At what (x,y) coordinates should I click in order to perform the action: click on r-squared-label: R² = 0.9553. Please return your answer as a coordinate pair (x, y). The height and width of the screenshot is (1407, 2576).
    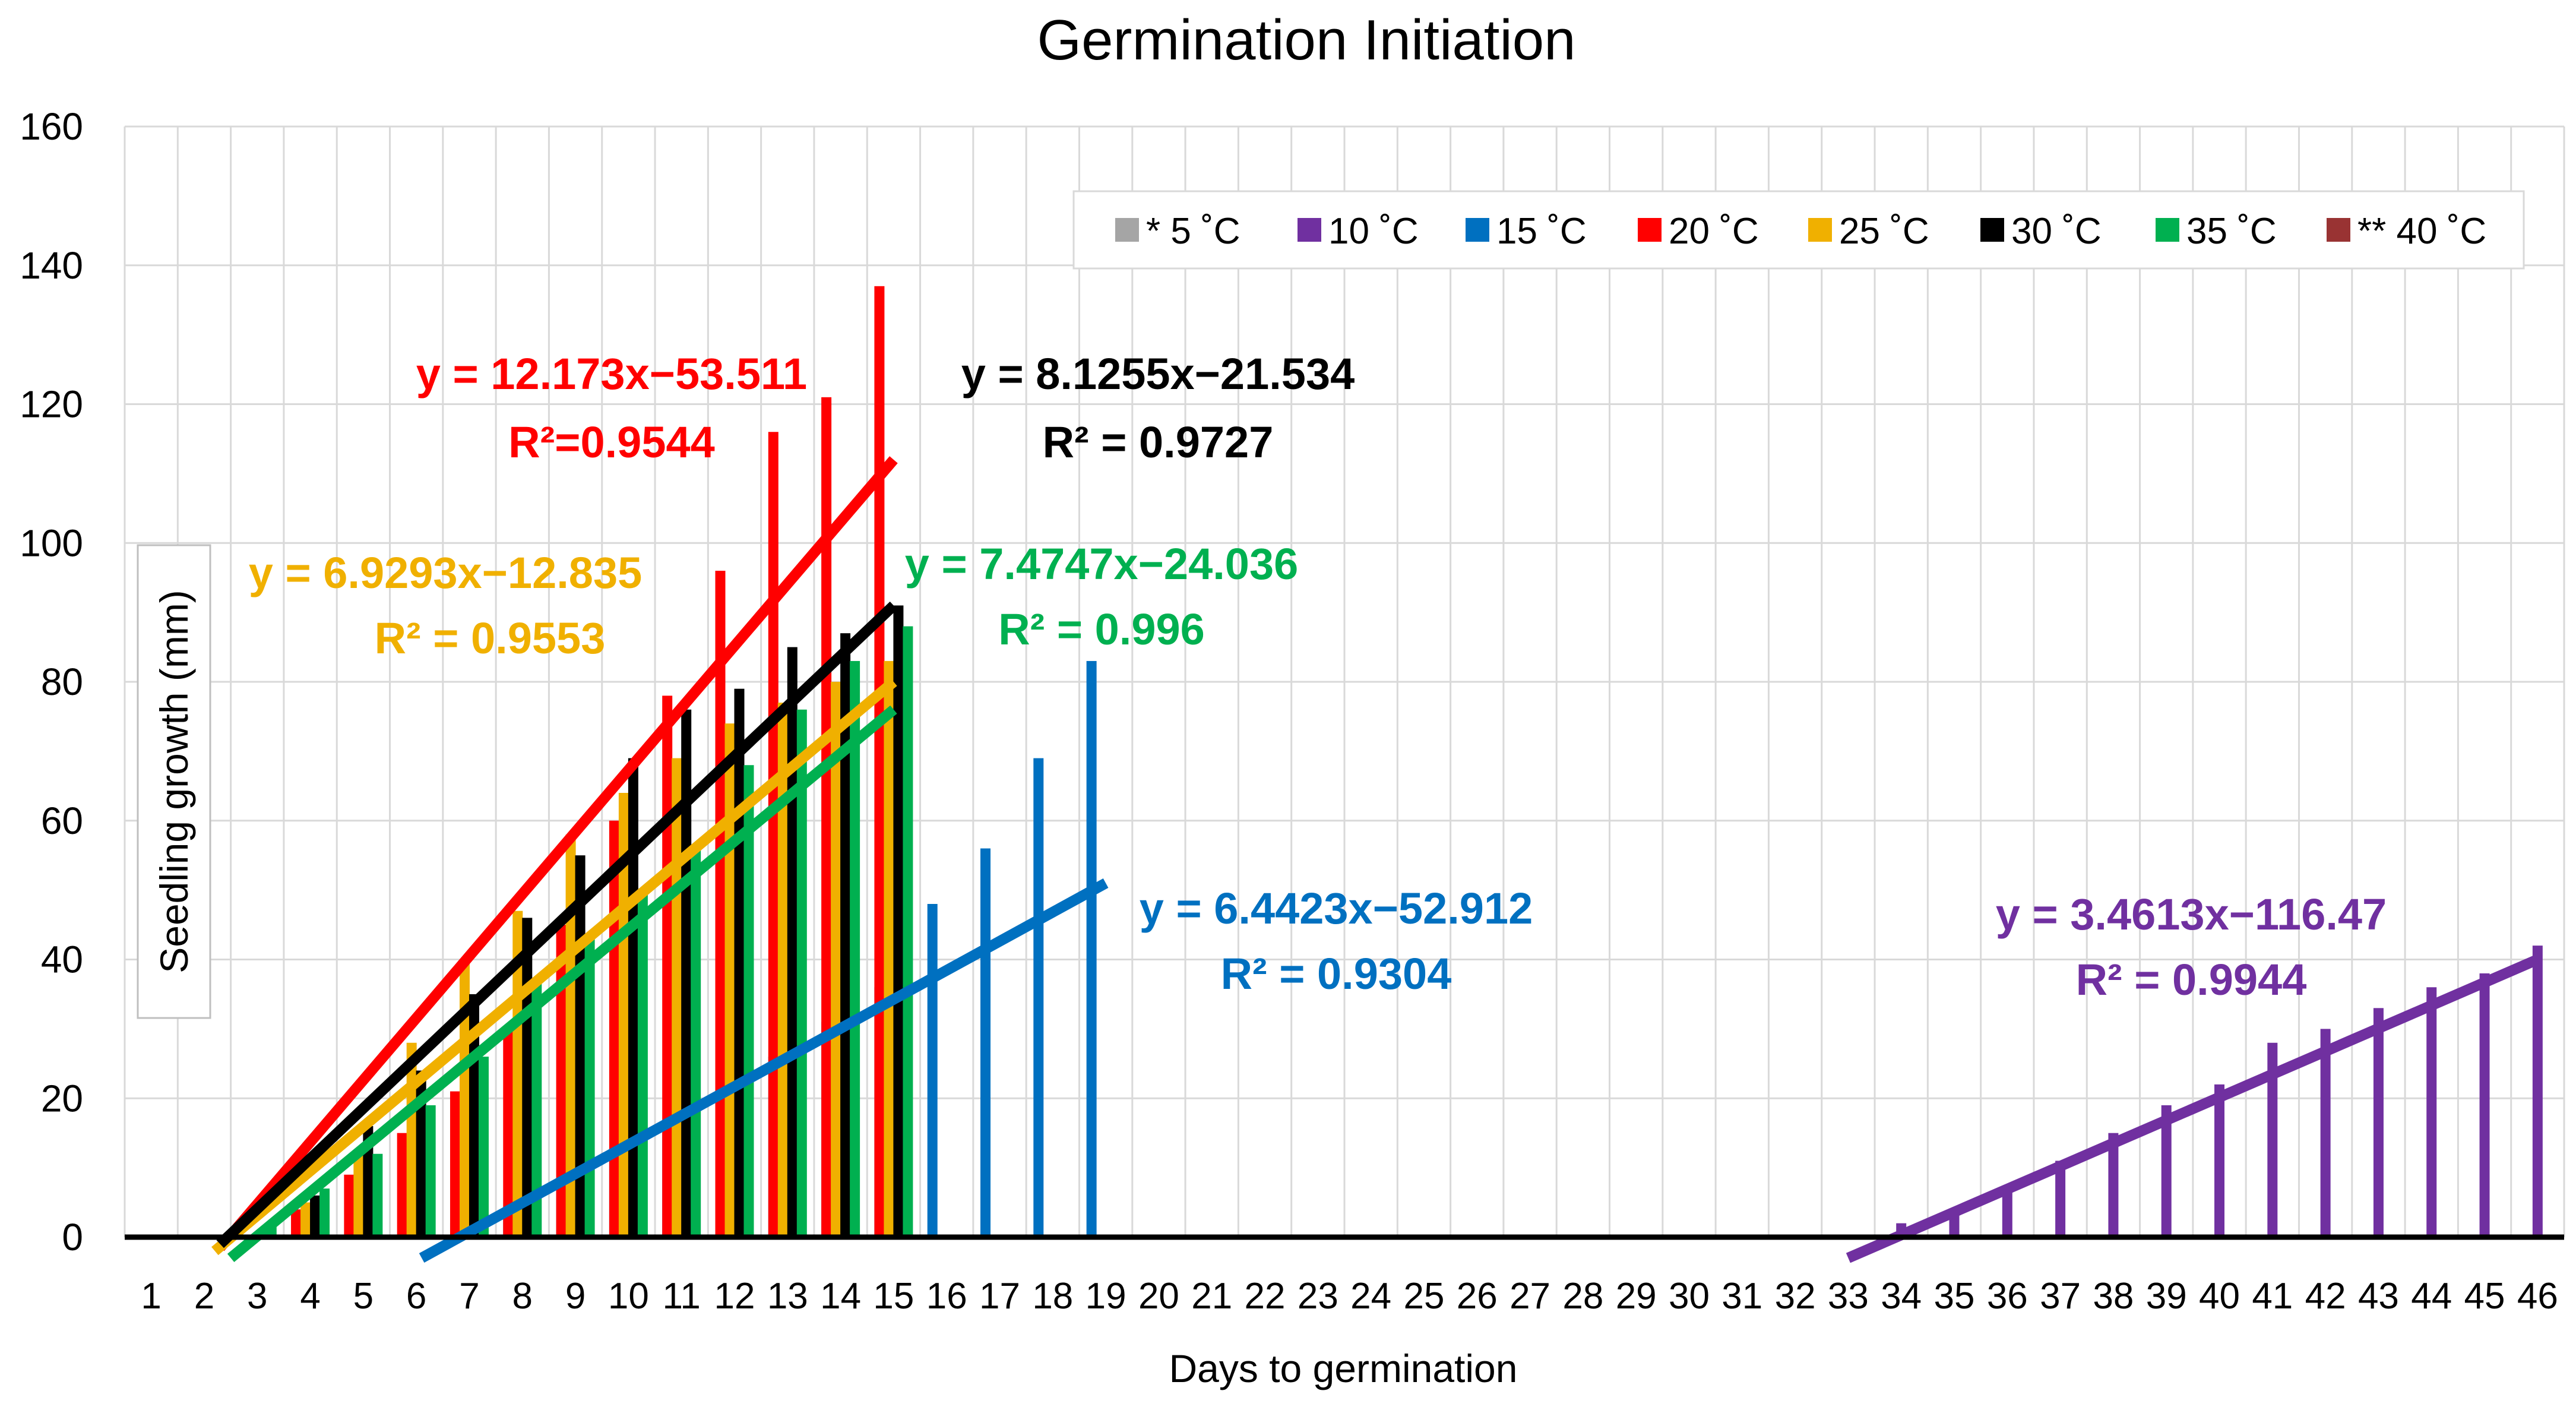
    Looking at the image, I should click on (490, 638).